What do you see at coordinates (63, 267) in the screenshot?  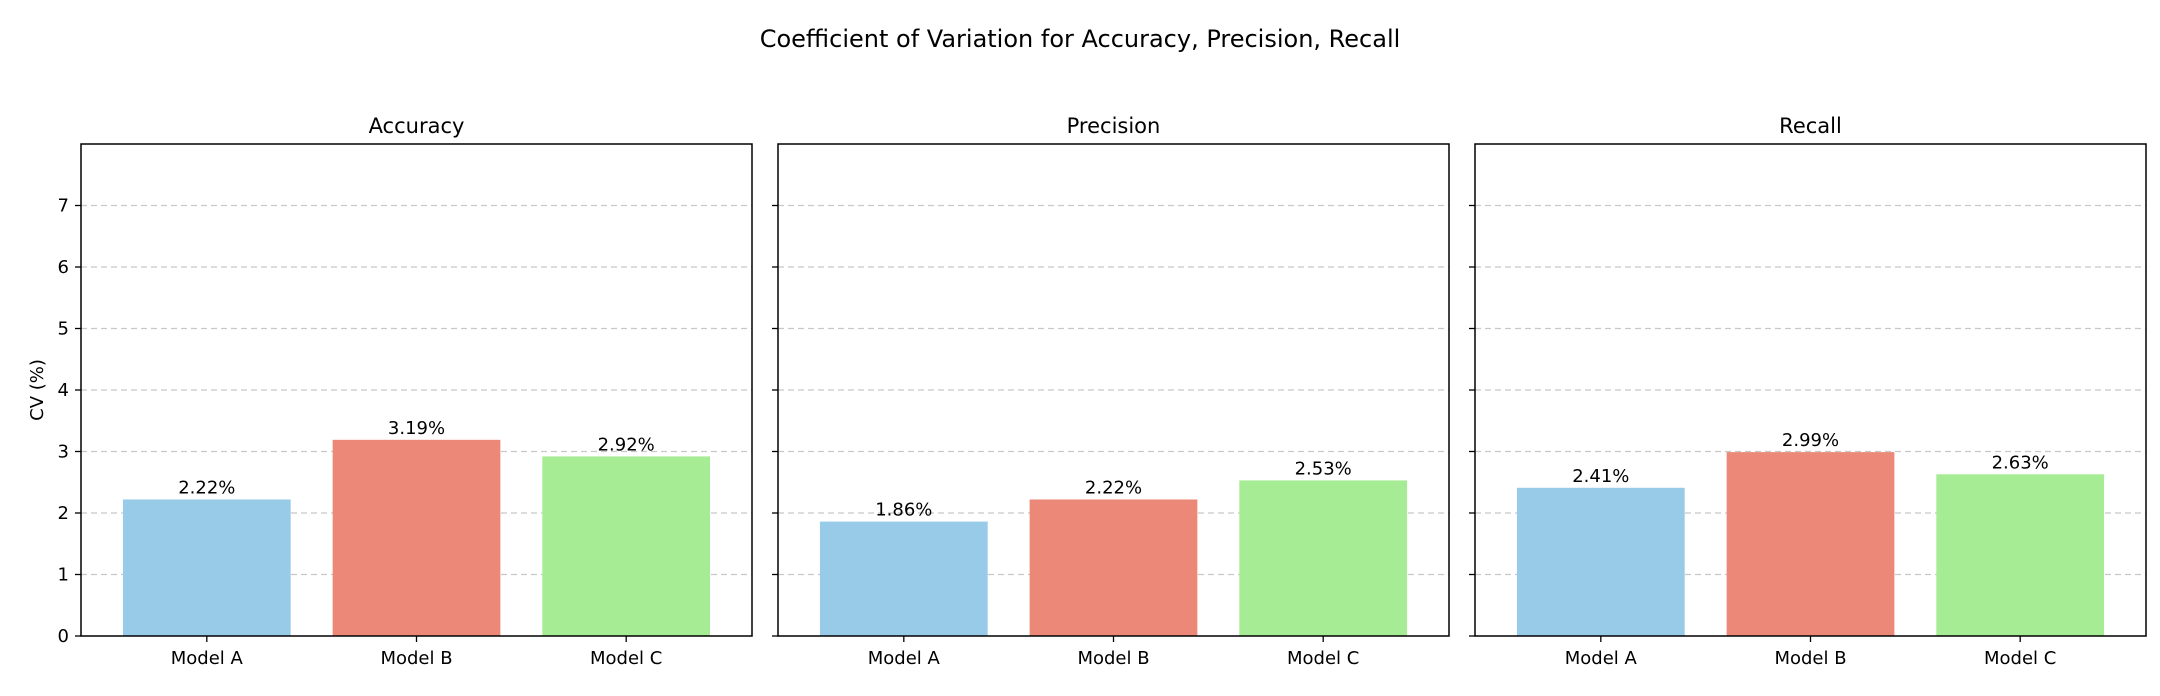 I see `y-tick-label: 6` at bounding box center [63, 267].